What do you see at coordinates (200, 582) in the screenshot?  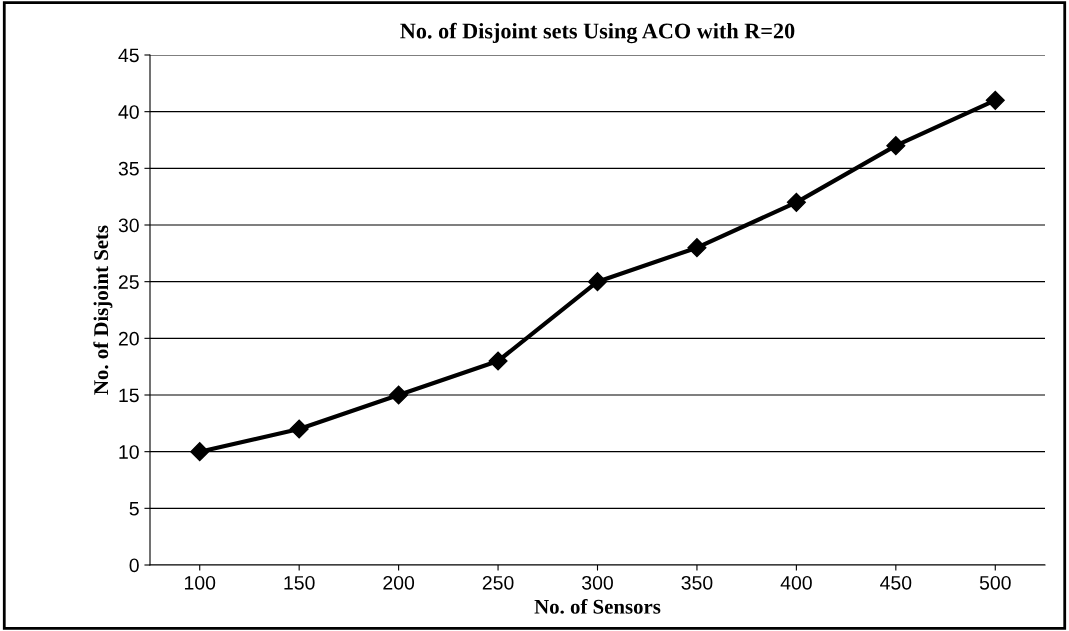 I see `x-tick-label: 100` at bounding box center [200, 582].